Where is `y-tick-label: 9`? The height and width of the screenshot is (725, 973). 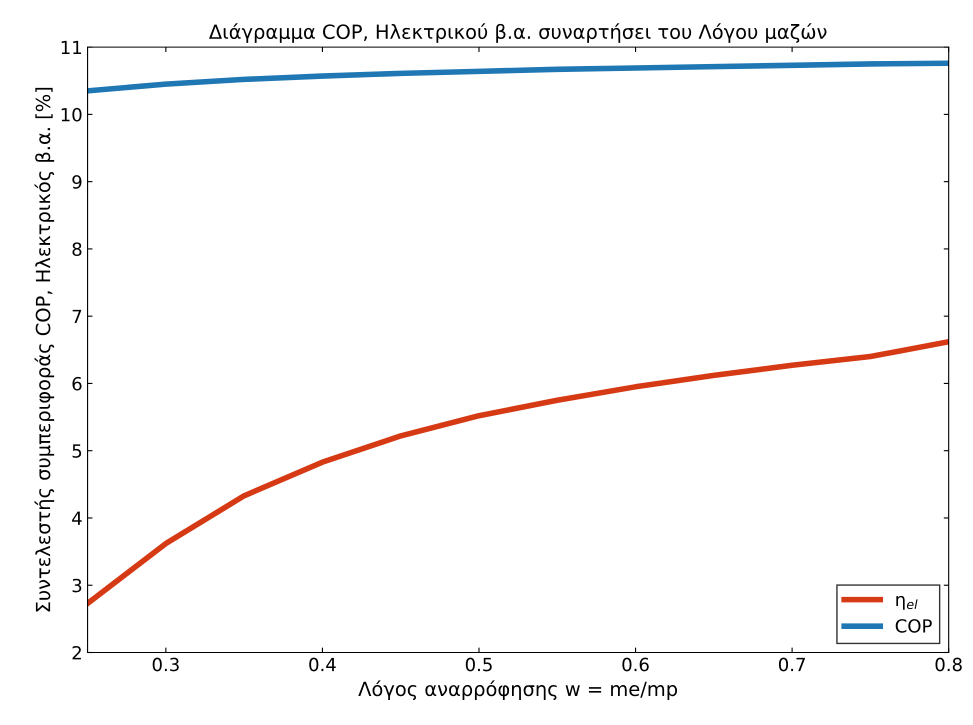 y-tick-label: 9 is located at coordinates (77, 182).